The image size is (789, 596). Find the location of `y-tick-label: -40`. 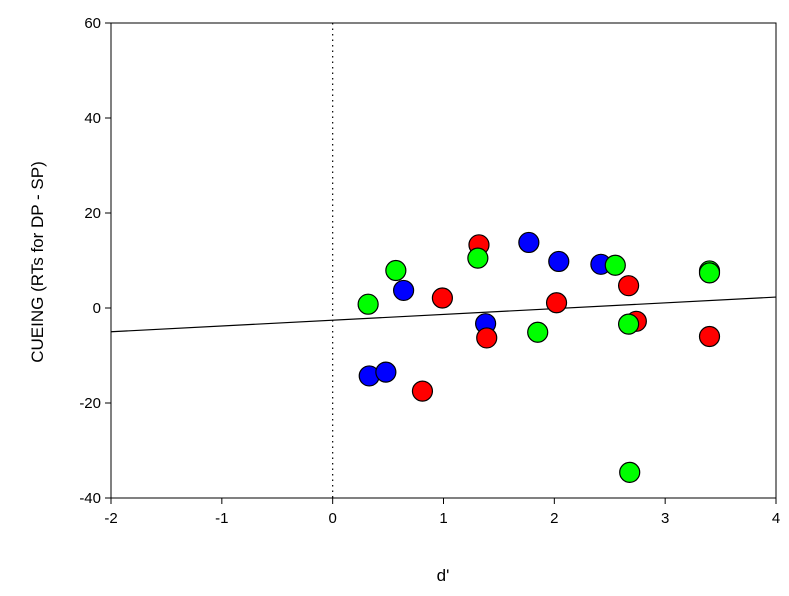

y-tick-label: -40 is located at coordinates (90, 498).